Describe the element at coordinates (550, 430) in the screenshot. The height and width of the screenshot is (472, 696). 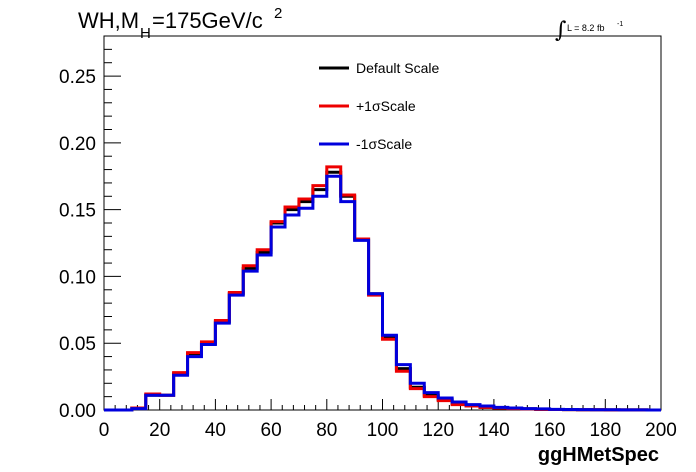
I see `x-tick-label: 160` at that location.